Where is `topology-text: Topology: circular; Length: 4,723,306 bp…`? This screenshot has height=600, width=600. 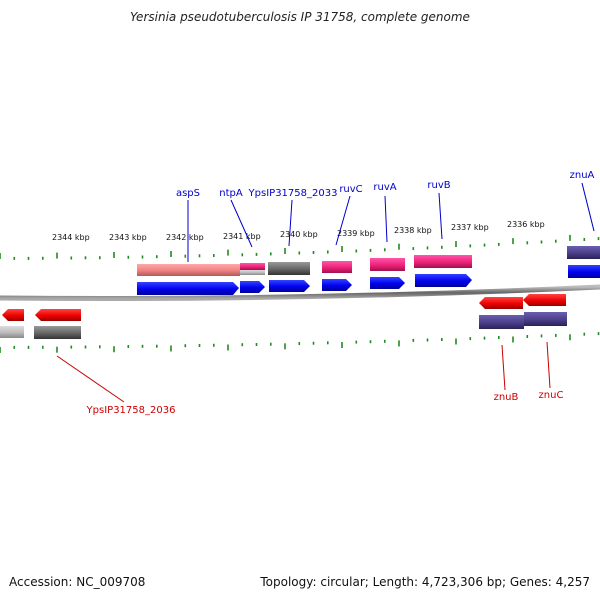 topology-text: Topology: circular; Length: 4,723,306 bp… is located at coordinates (425, 582).